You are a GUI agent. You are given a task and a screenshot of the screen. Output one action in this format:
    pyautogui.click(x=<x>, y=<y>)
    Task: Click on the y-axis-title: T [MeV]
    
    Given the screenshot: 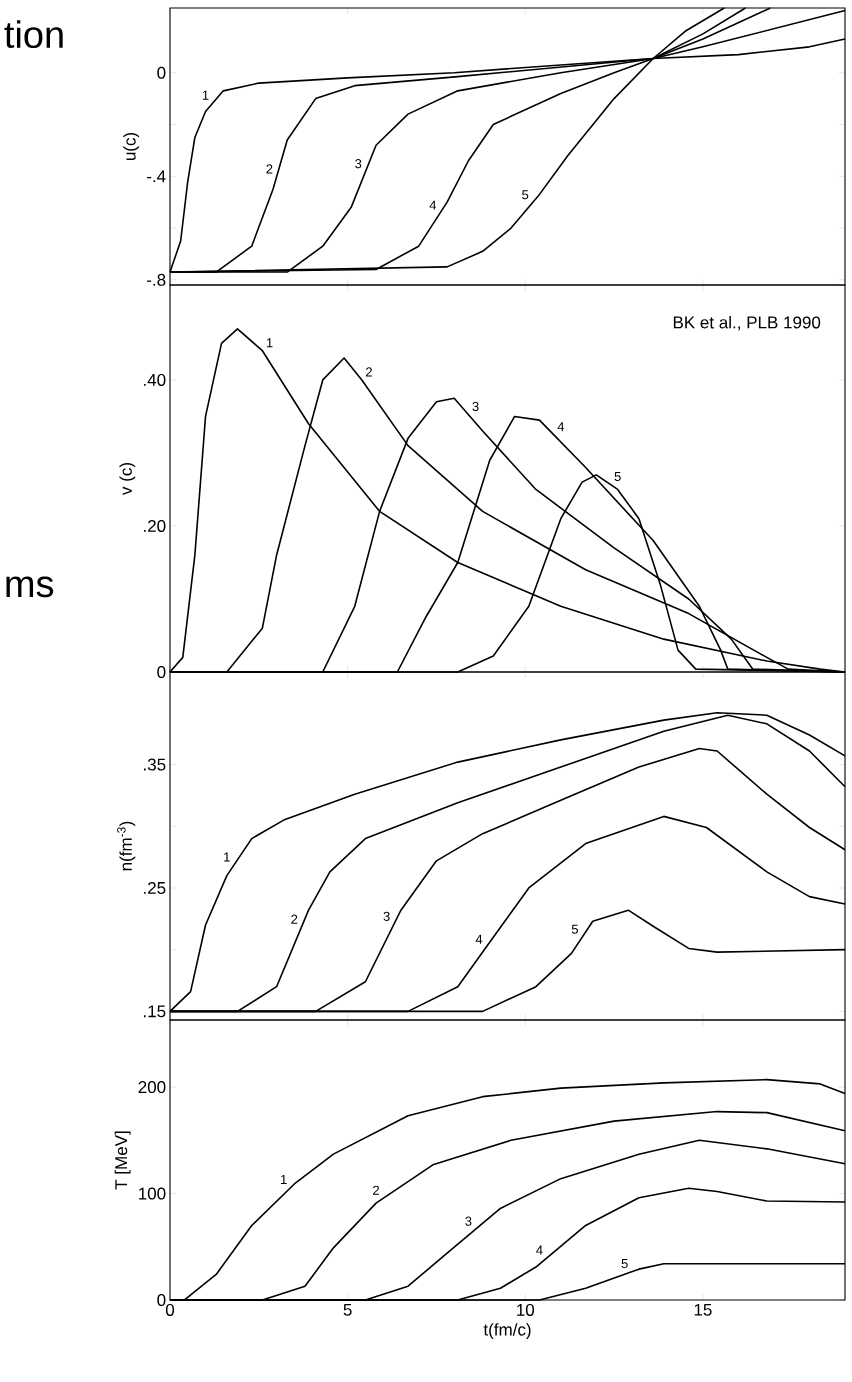 What is the action you would take?
    pyautogui.click(x=122, y=1160)
    